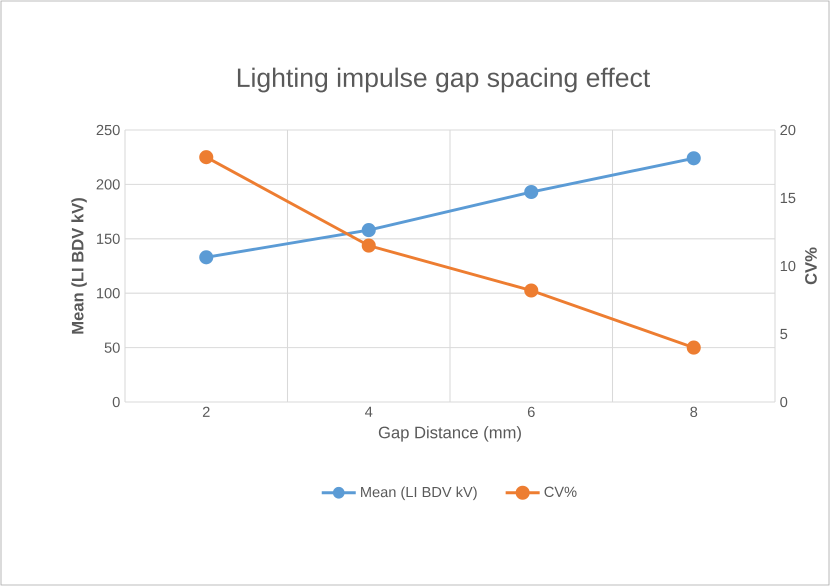  I want to click on y-axis-title: Mean (LI BDV kV), so click(79, 266).